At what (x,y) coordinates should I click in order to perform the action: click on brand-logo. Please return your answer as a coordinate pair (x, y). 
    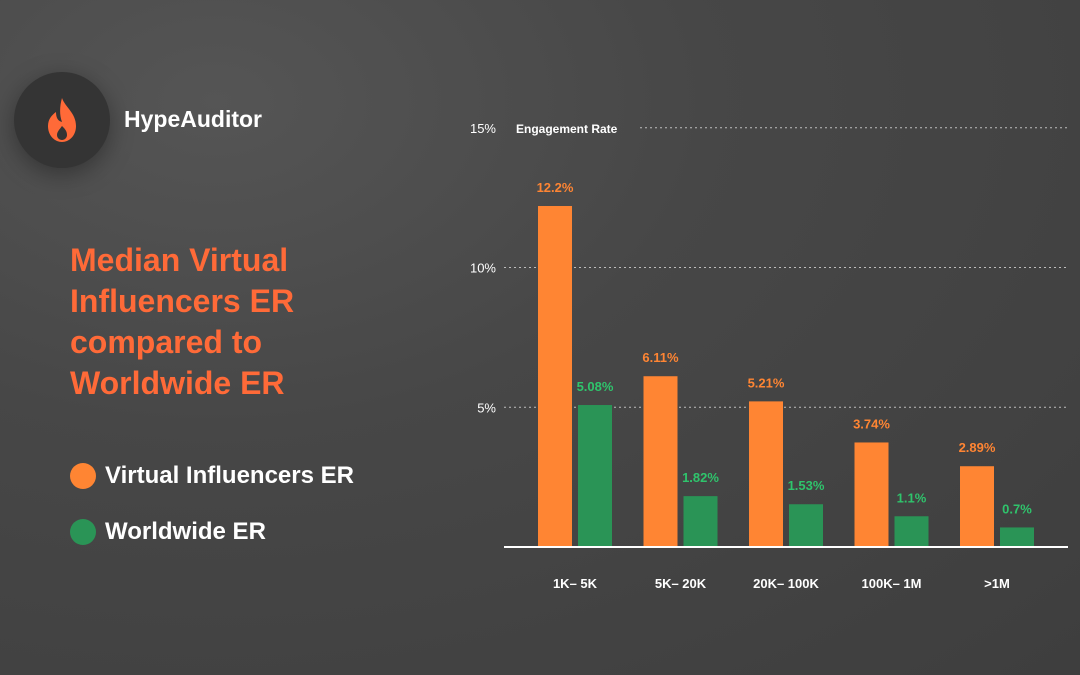
    Looking at the image, I should click on (62, 120).